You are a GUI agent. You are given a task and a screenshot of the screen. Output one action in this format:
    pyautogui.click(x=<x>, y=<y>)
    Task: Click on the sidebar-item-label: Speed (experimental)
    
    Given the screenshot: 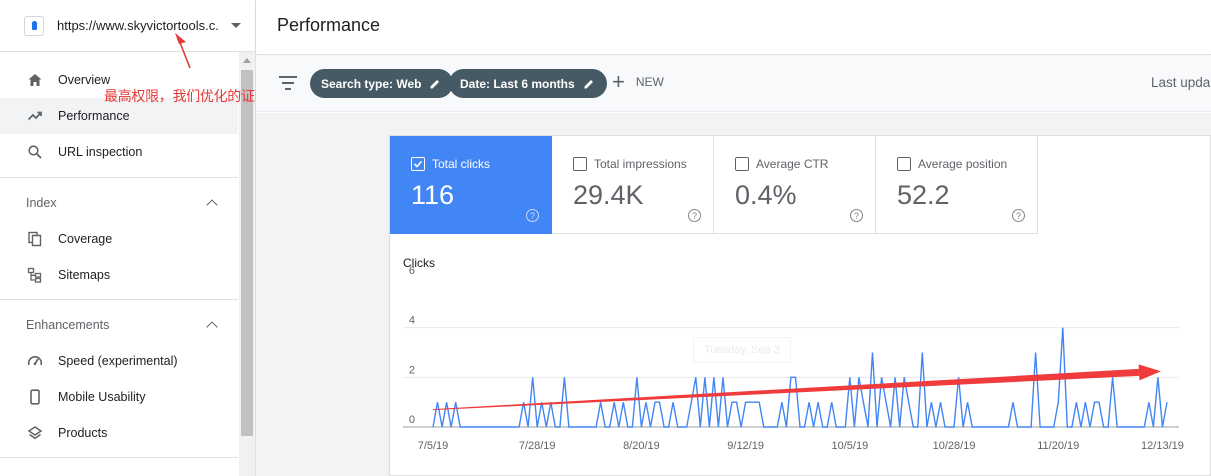 What is the action you would take?
    pyautogui.click(x=118, y=361)
    